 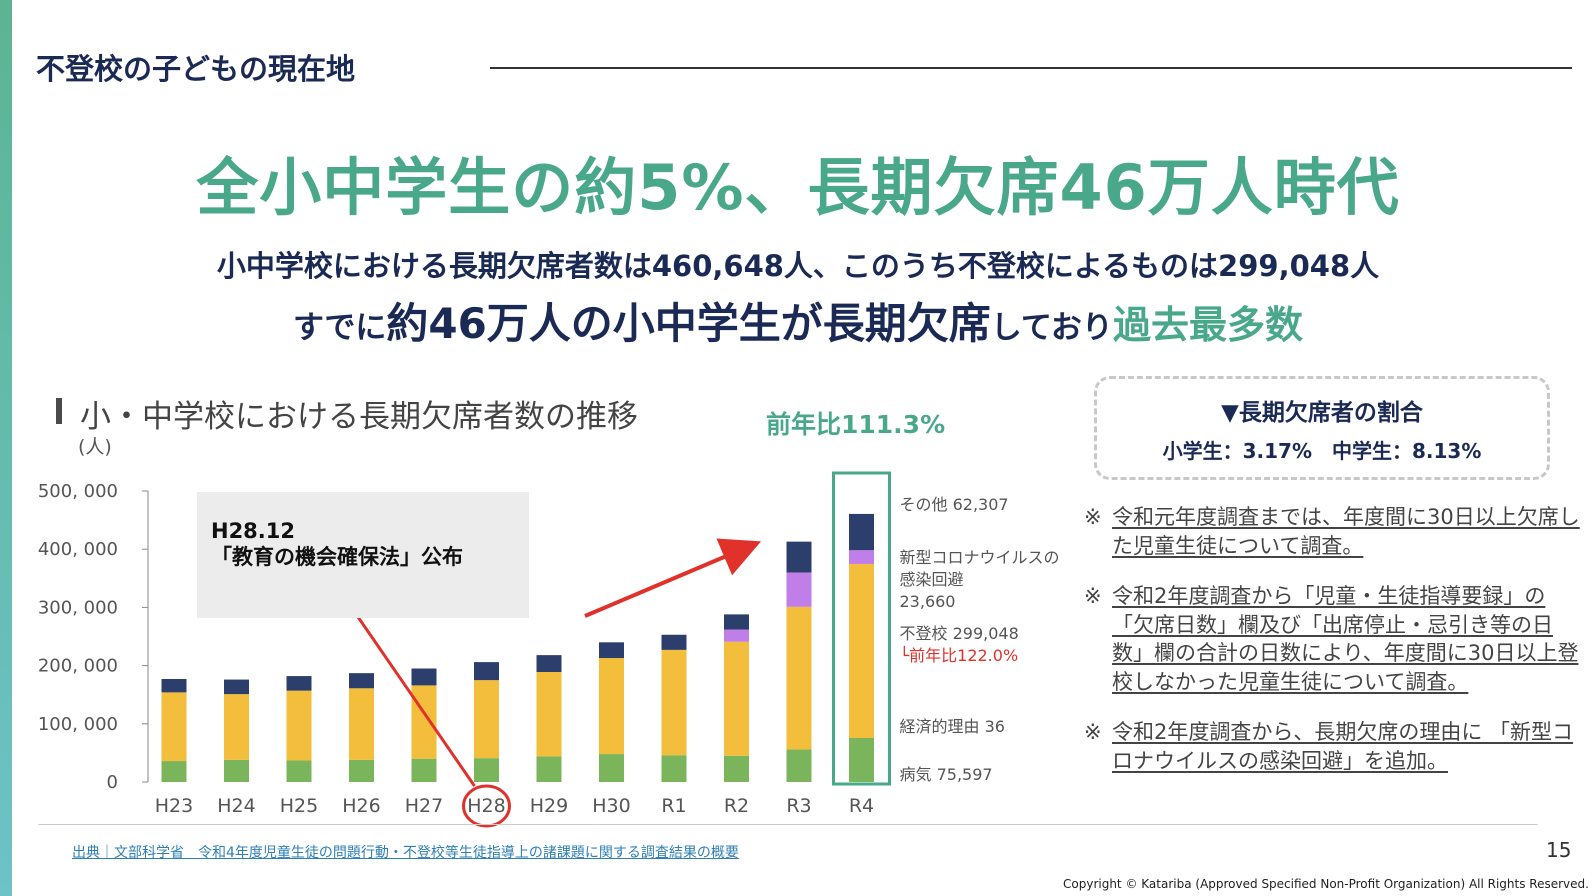 I want to click on y-tick-label: 200, 000, so click(x=78, y=666).